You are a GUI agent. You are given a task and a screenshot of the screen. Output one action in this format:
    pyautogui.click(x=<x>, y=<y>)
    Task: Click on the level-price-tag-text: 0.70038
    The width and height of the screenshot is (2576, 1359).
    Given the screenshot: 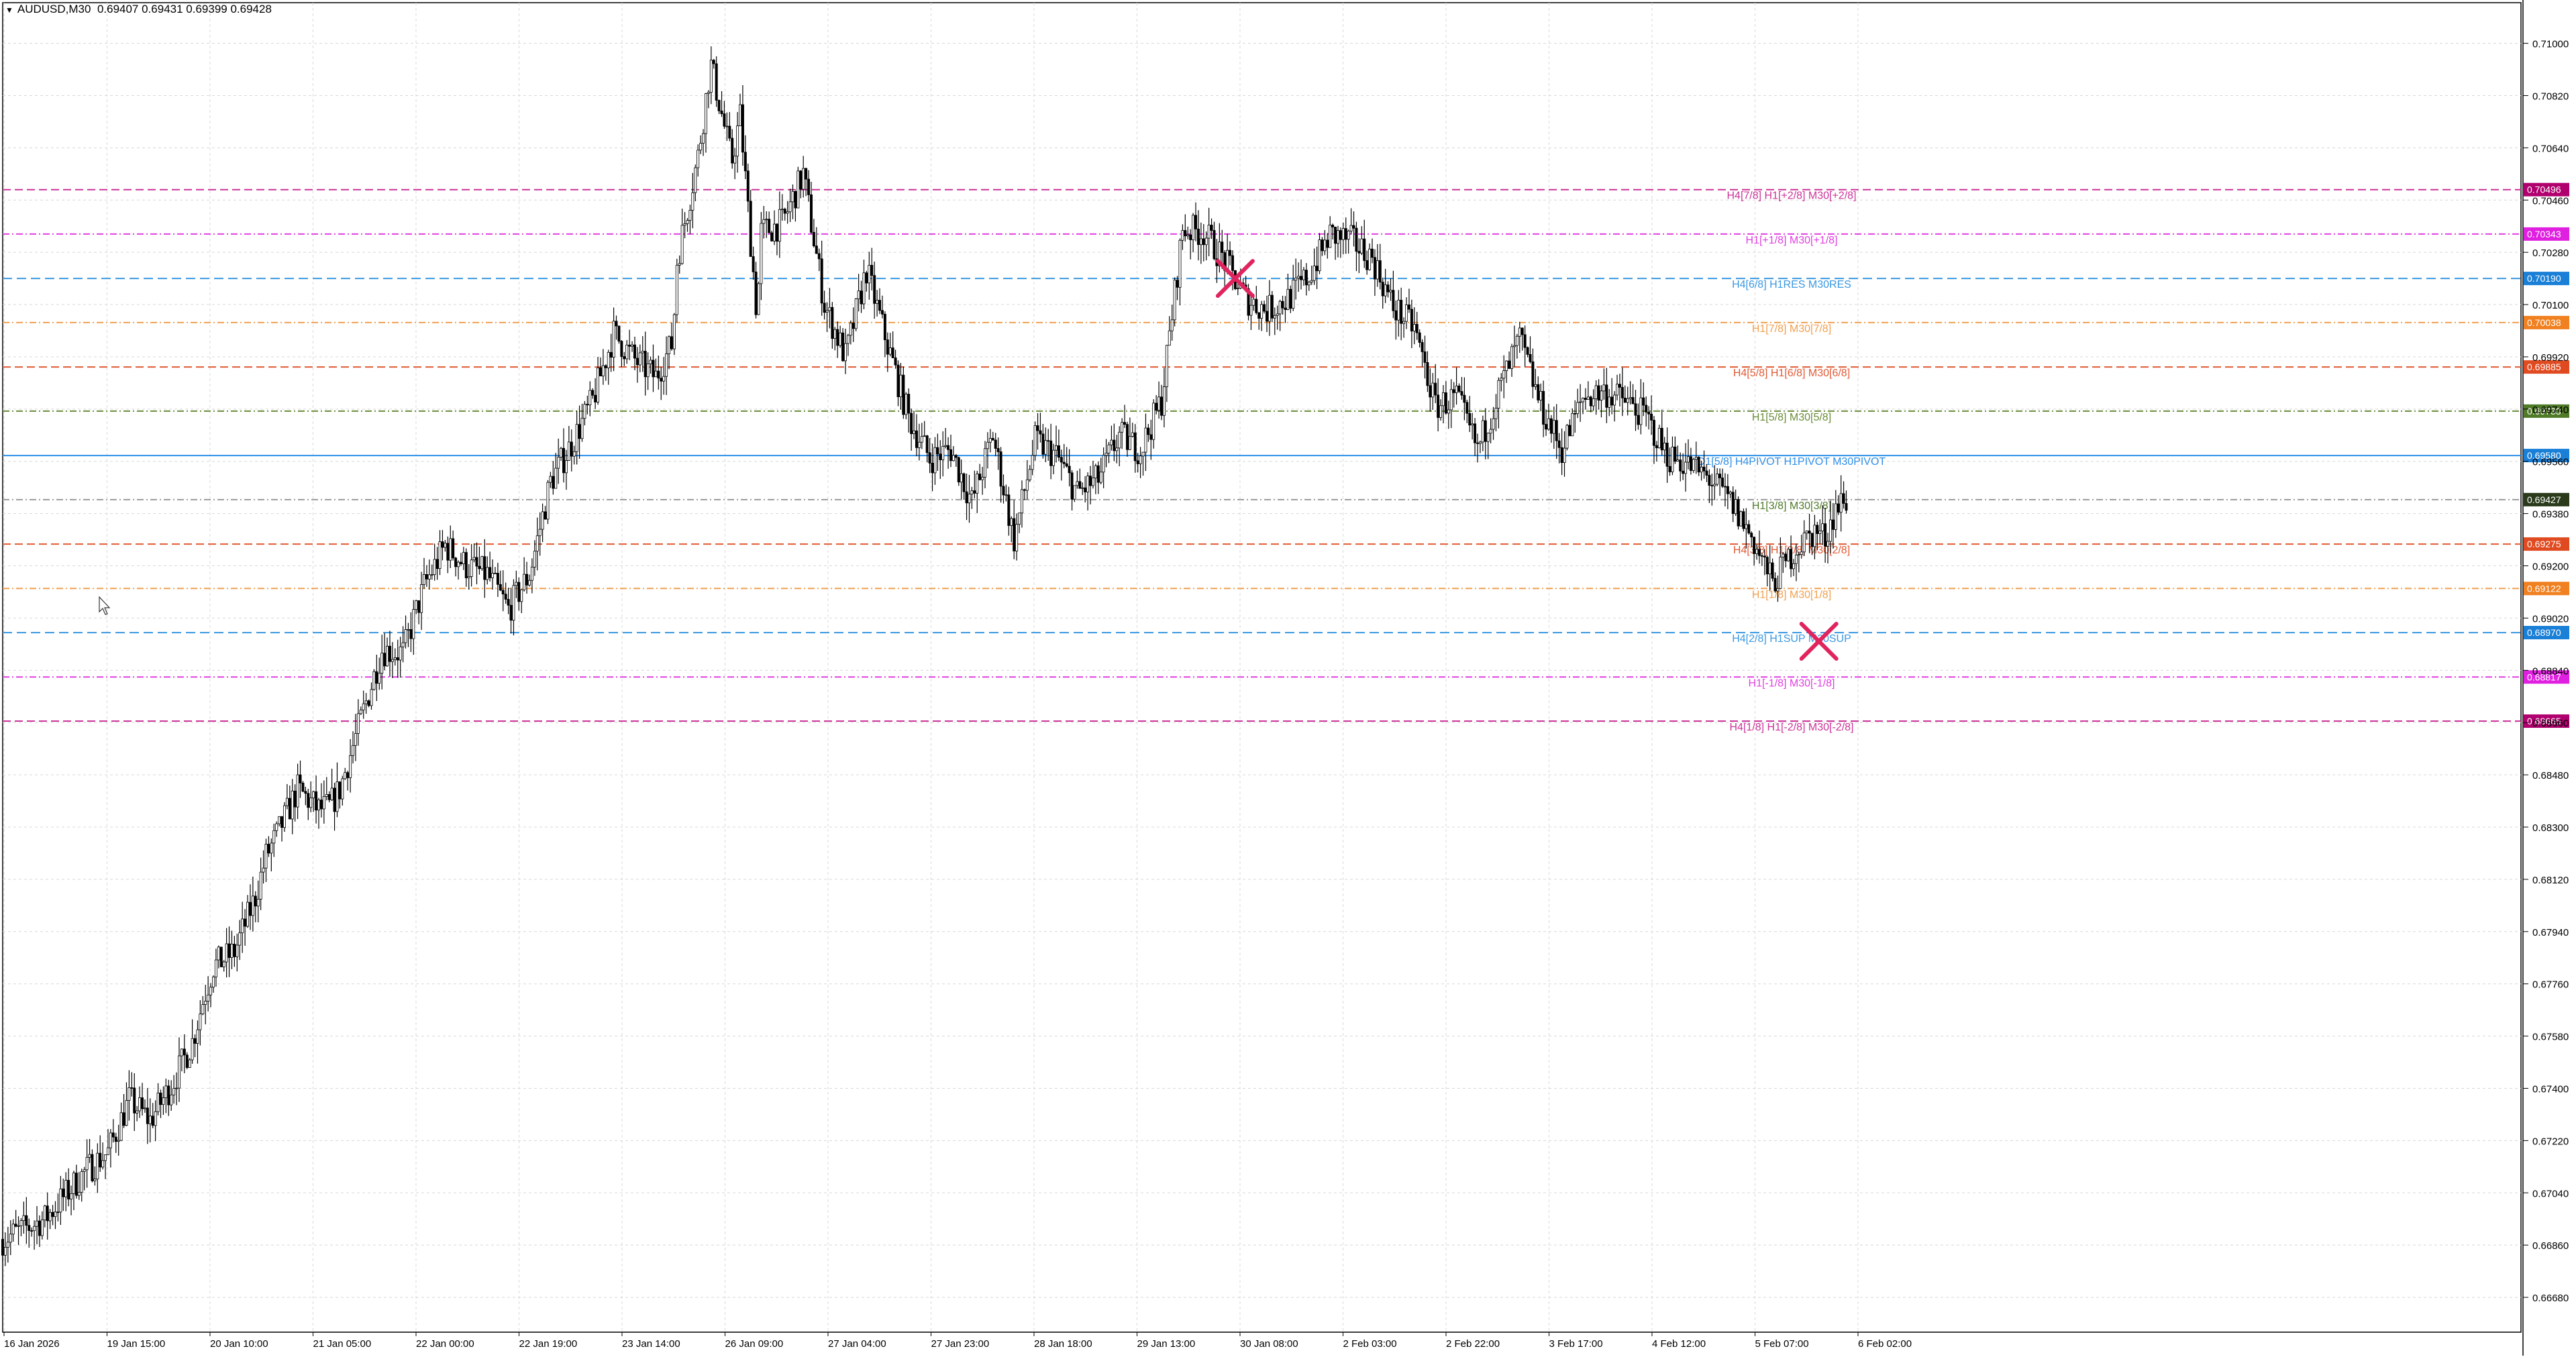 What is the action you would take?
    pyautogui.click(x=2544, y=322)
    